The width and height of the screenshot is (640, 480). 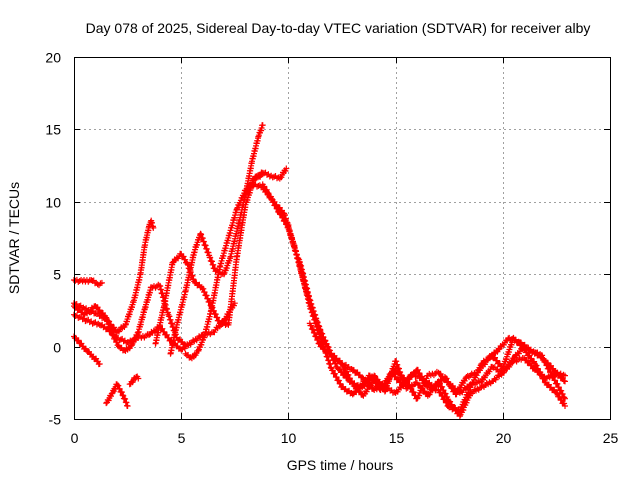 I want to click on series-track-o, so click(x=437, y=361).